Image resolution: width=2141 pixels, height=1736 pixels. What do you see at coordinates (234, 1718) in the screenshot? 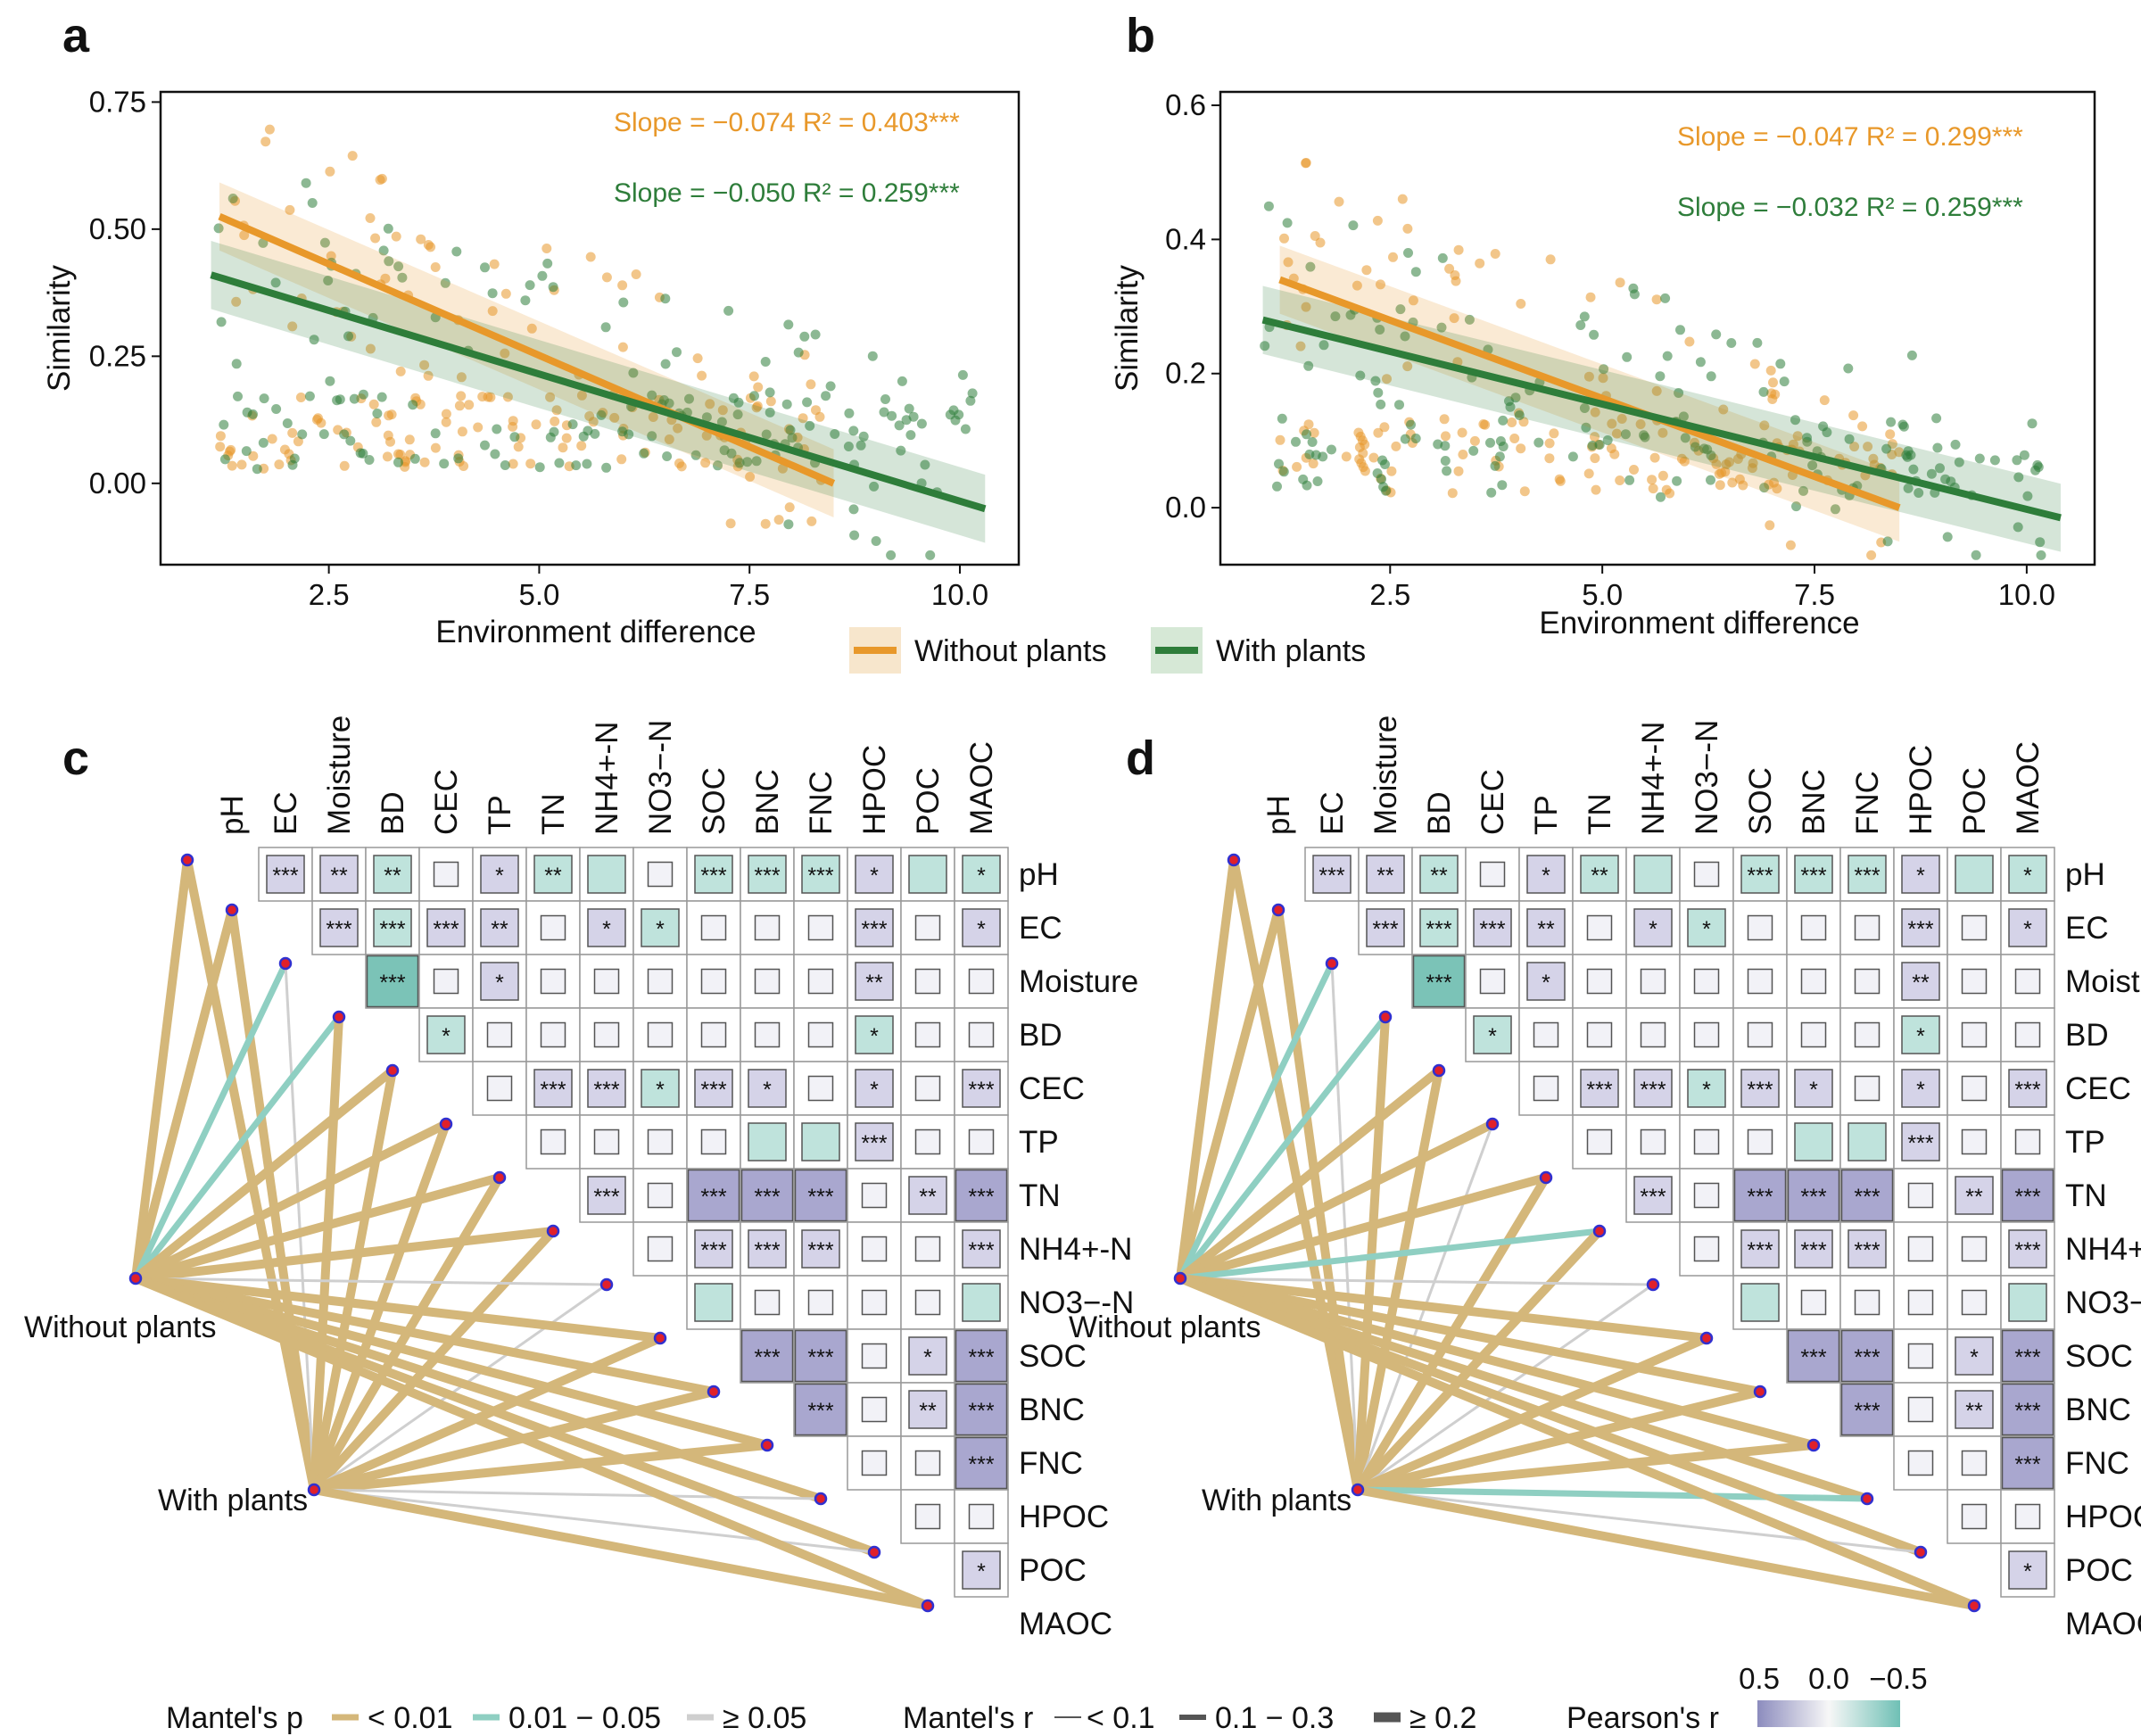
I see `legend-mantel-p-title: Mantel's p` at bounding box center [234, 1718].